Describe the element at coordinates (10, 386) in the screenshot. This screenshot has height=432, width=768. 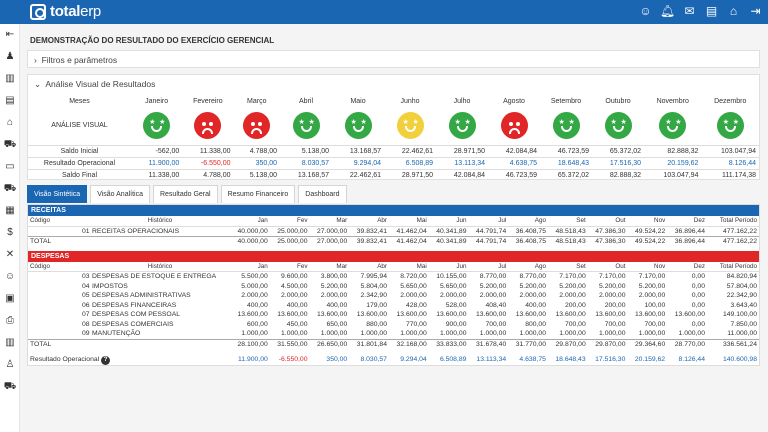
I see `truck-icon: ⛟` at that location.